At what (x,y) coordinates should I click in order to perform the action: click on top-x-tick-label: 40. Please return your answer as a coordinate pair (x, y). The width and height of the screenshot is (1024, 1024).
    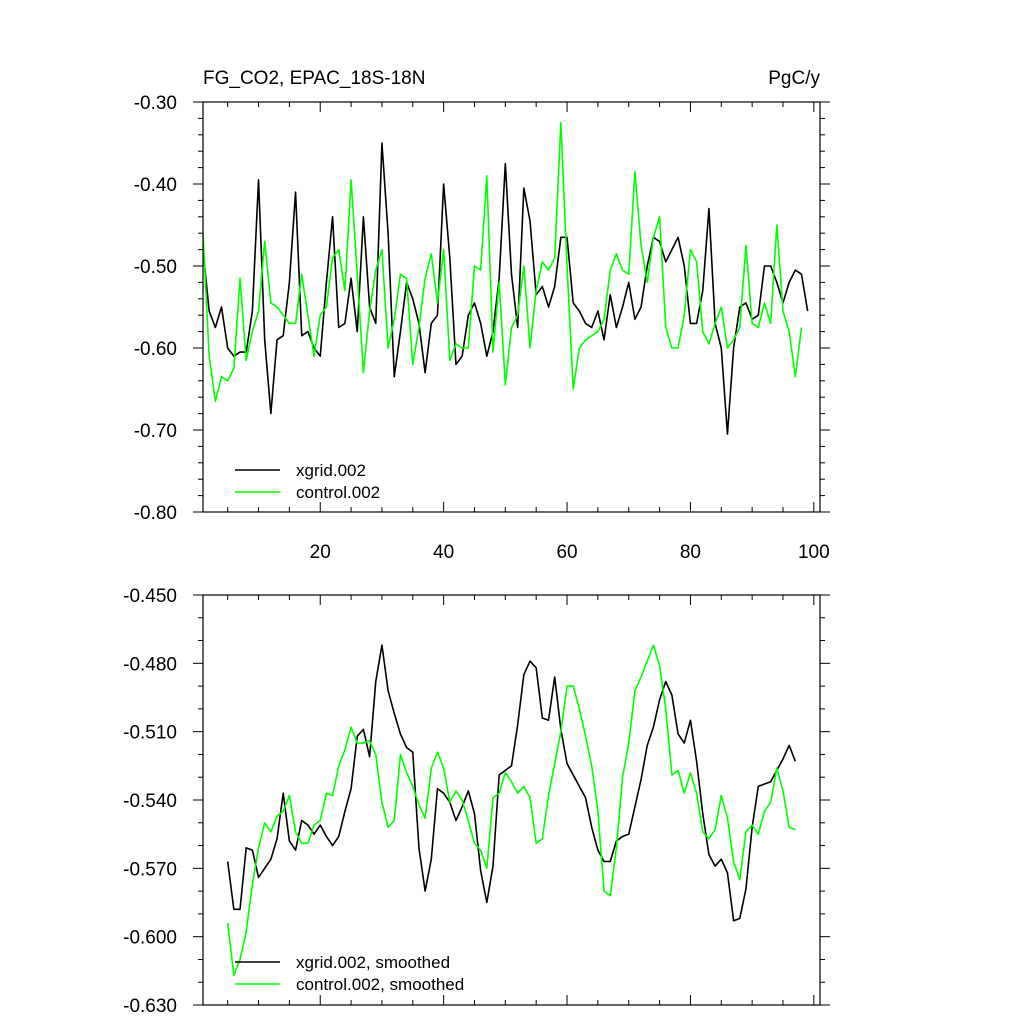
    Looking at the image, I should click on (443, 552).